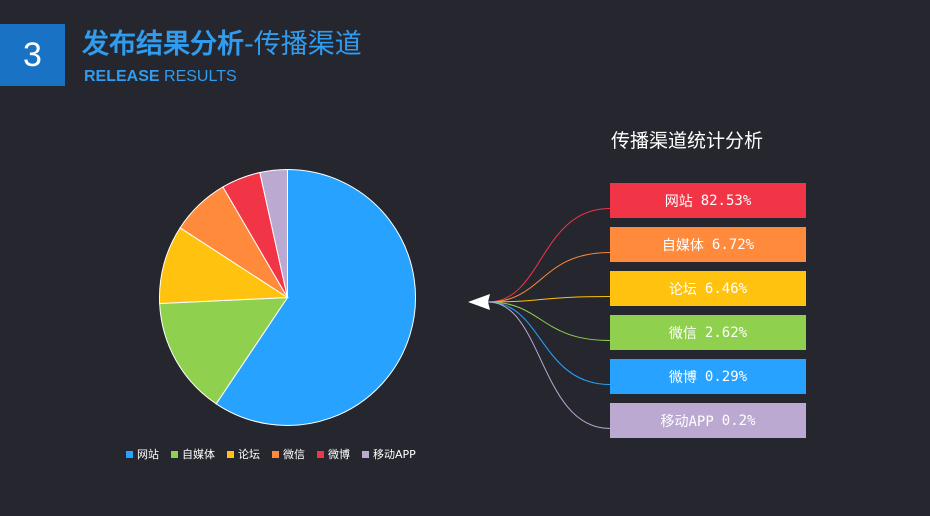  I want to click on page-subtitle-rest: RESULTS, so click(198, 76).